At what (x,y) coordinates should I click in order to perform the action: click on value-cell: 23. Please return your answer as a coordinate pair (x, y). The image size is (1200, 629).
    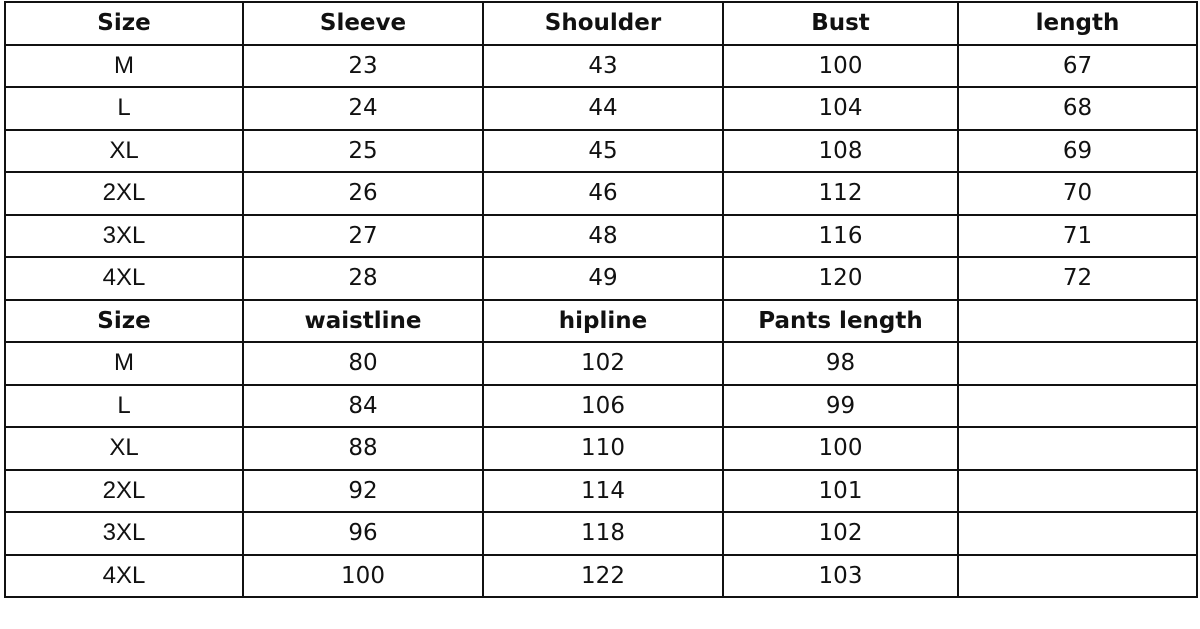
    Looking at the image, I should click on (363, 65).